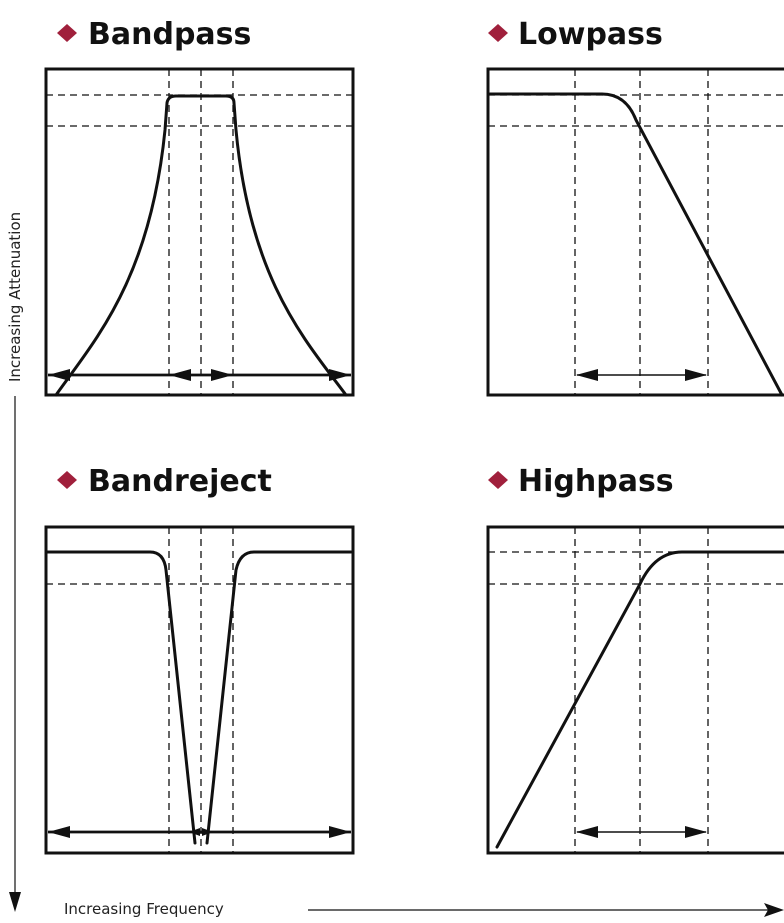 This screenshot has height=923, width=784. Describe the element at coordinates (144, 909) in the screenshot. I see `x-axis-label: Increasing Frequency` at that location.